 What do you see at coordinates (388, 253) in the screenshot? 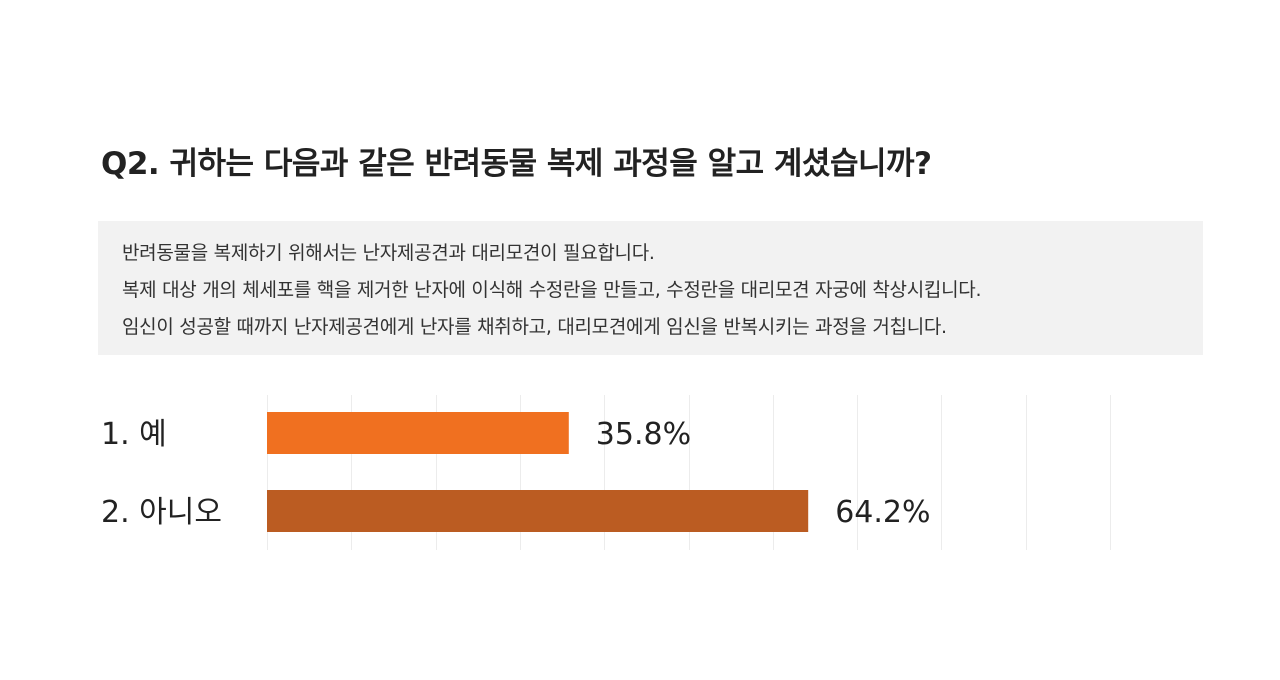
I see `description-line: 반려동물을 복제하기 위해서는 난자제공견과 대리모견이 필요합니다.` at bounding box center [388, 253].